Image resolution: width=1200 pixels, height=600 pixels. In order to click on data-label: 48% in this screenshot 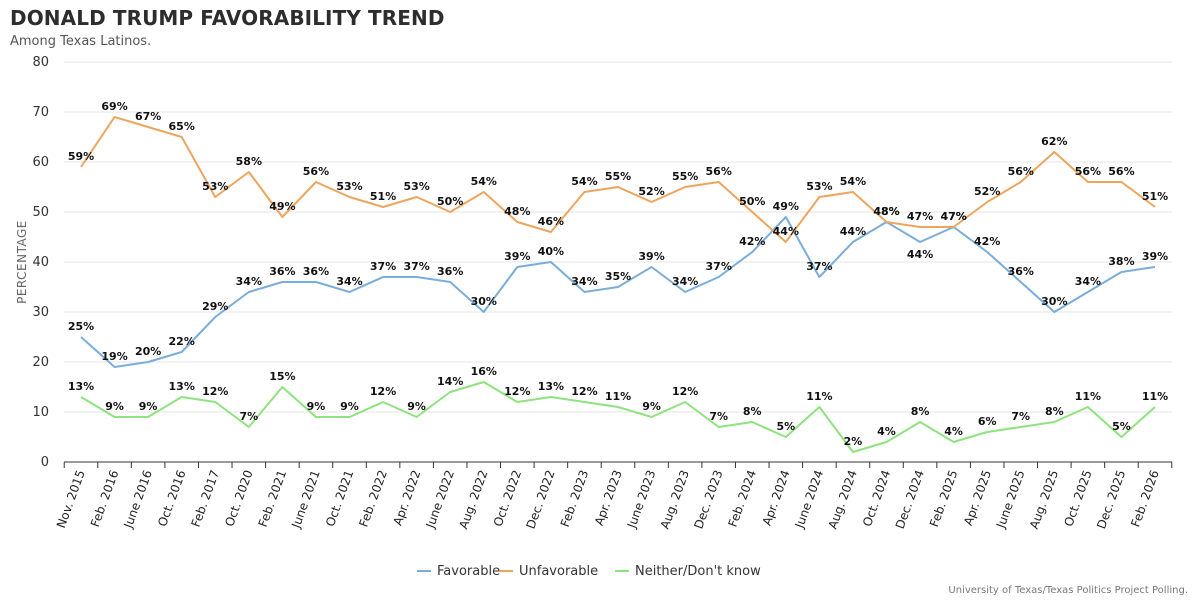, I will do `click(886, 211)`.